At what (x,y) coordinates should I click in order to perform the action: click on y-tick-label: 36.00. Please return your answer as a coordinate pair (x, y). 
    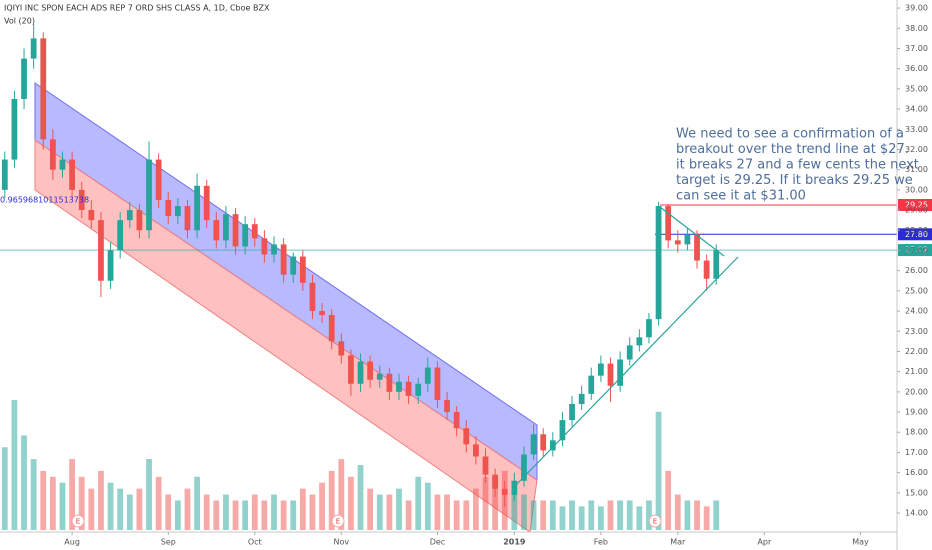
    Looking at the image, I should click on (916, 68).